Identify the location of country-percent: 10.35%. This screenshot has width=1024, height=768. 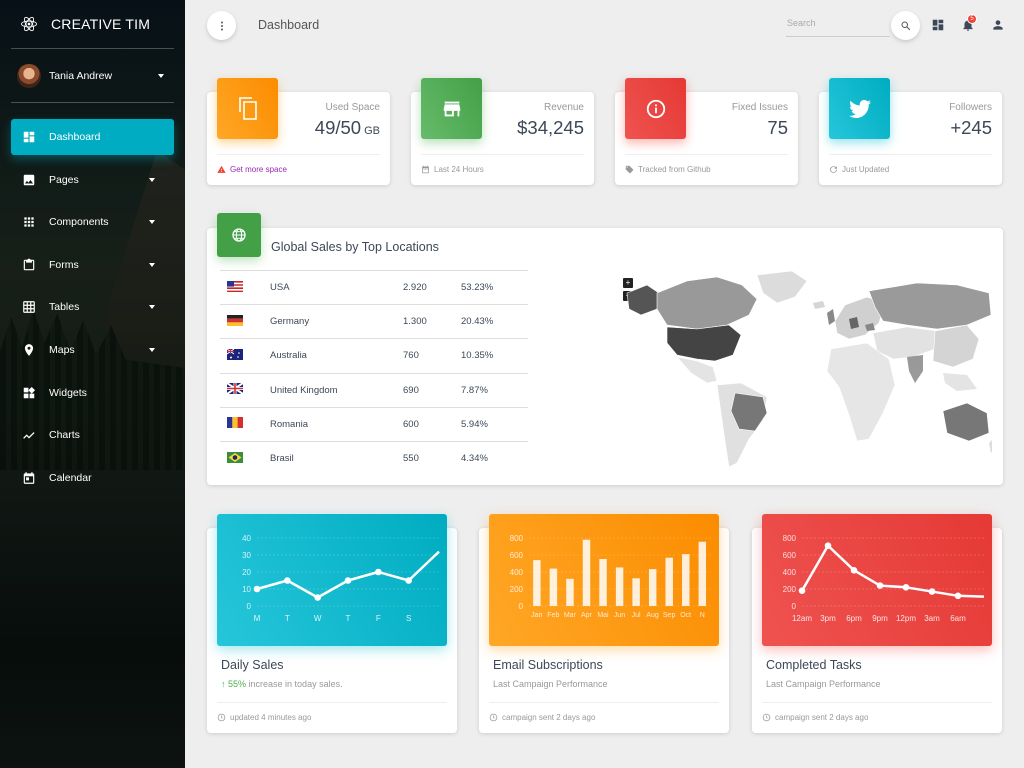
(494, 356).